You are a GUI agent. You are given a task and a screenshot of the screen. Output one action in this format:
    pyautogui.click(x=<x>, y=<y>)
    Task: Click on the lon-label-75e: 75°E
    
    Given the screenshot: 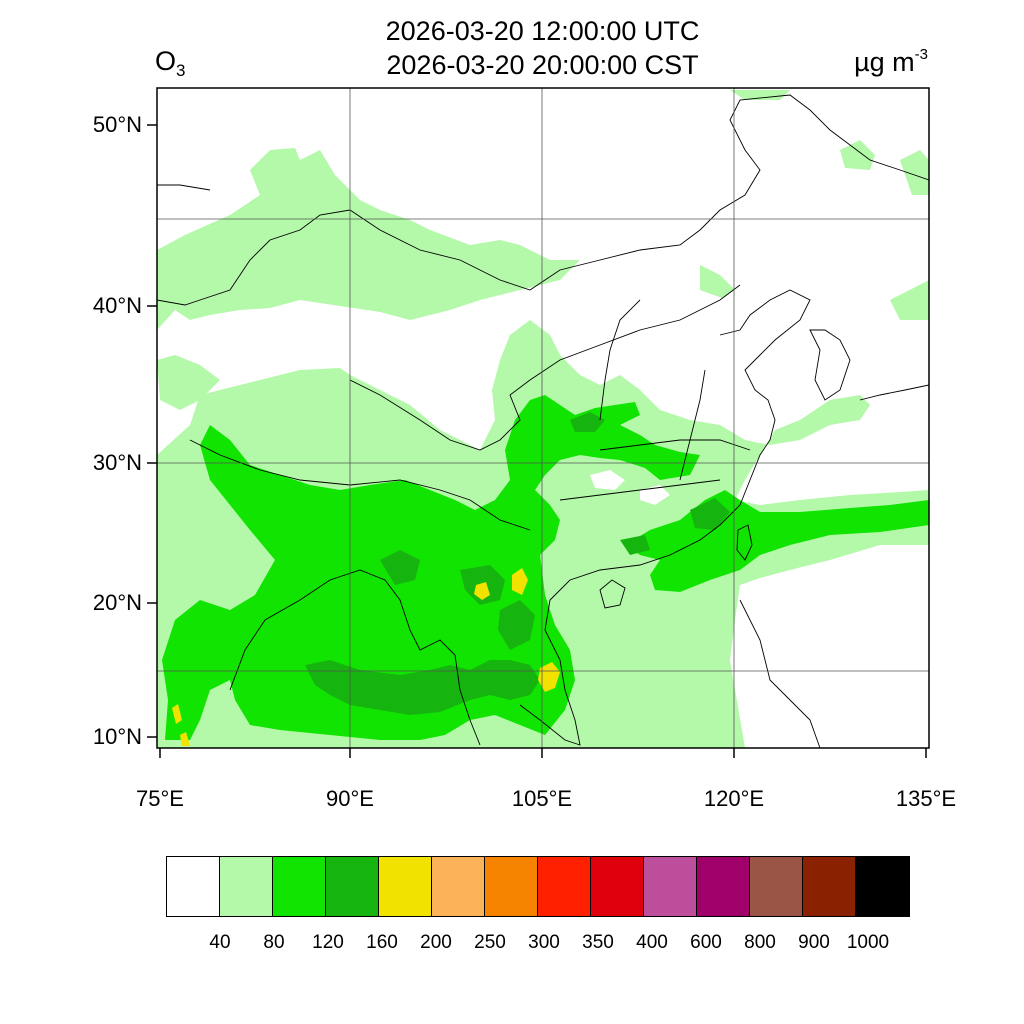 What is the action you would take?
    pyautogui.click(x=160, y=798)
    